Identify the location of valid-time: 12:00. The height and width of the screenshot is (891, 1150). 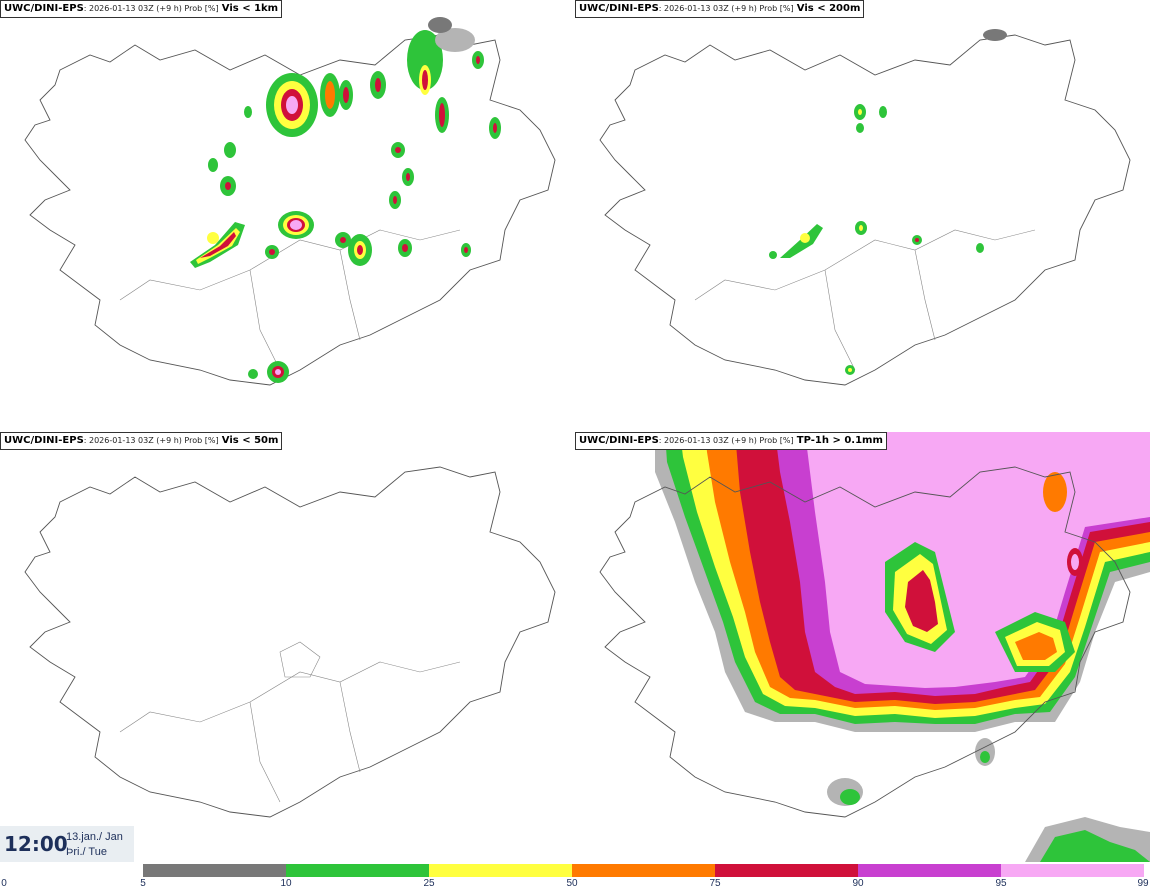
(36, 844).